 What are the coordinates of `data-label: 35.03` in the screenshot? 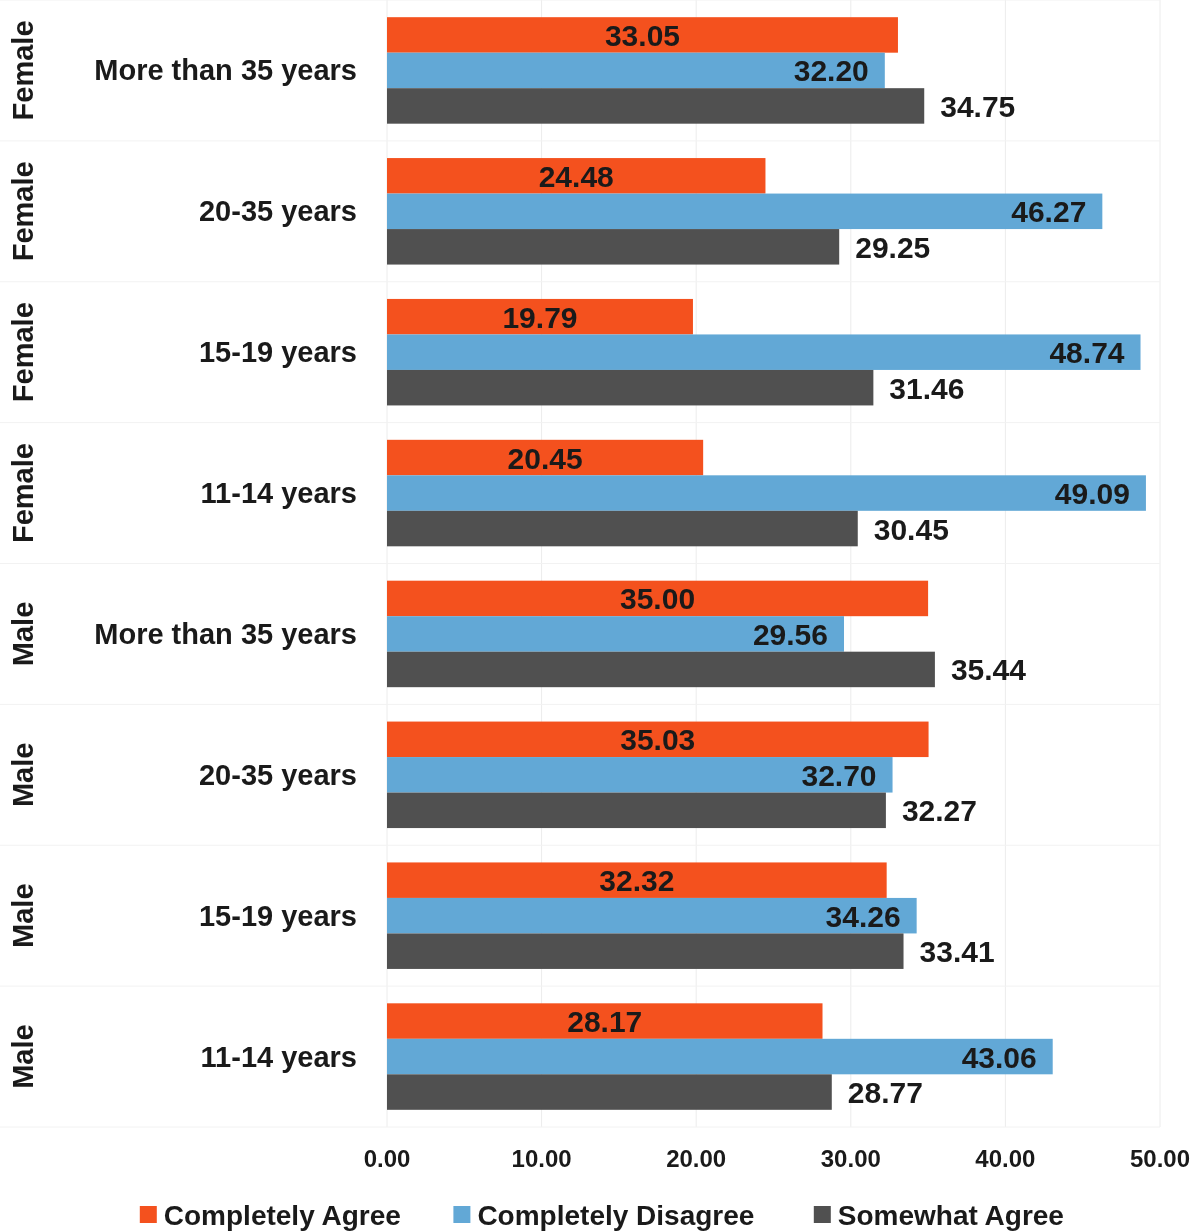 It's located at (658, 740).